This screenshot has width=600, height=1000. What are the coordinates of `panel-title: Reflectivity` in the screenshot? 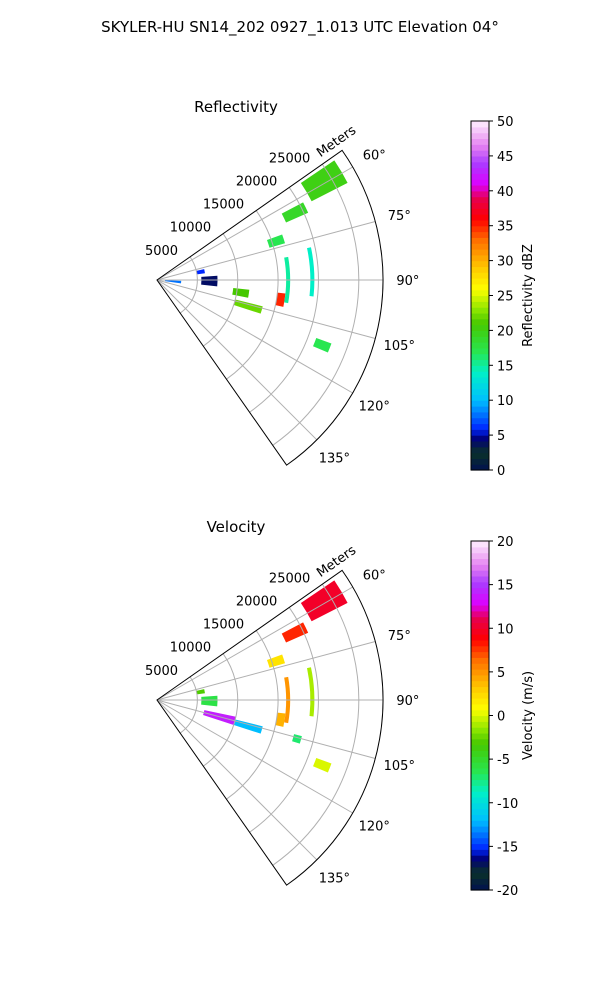 It's located at (236, 107).